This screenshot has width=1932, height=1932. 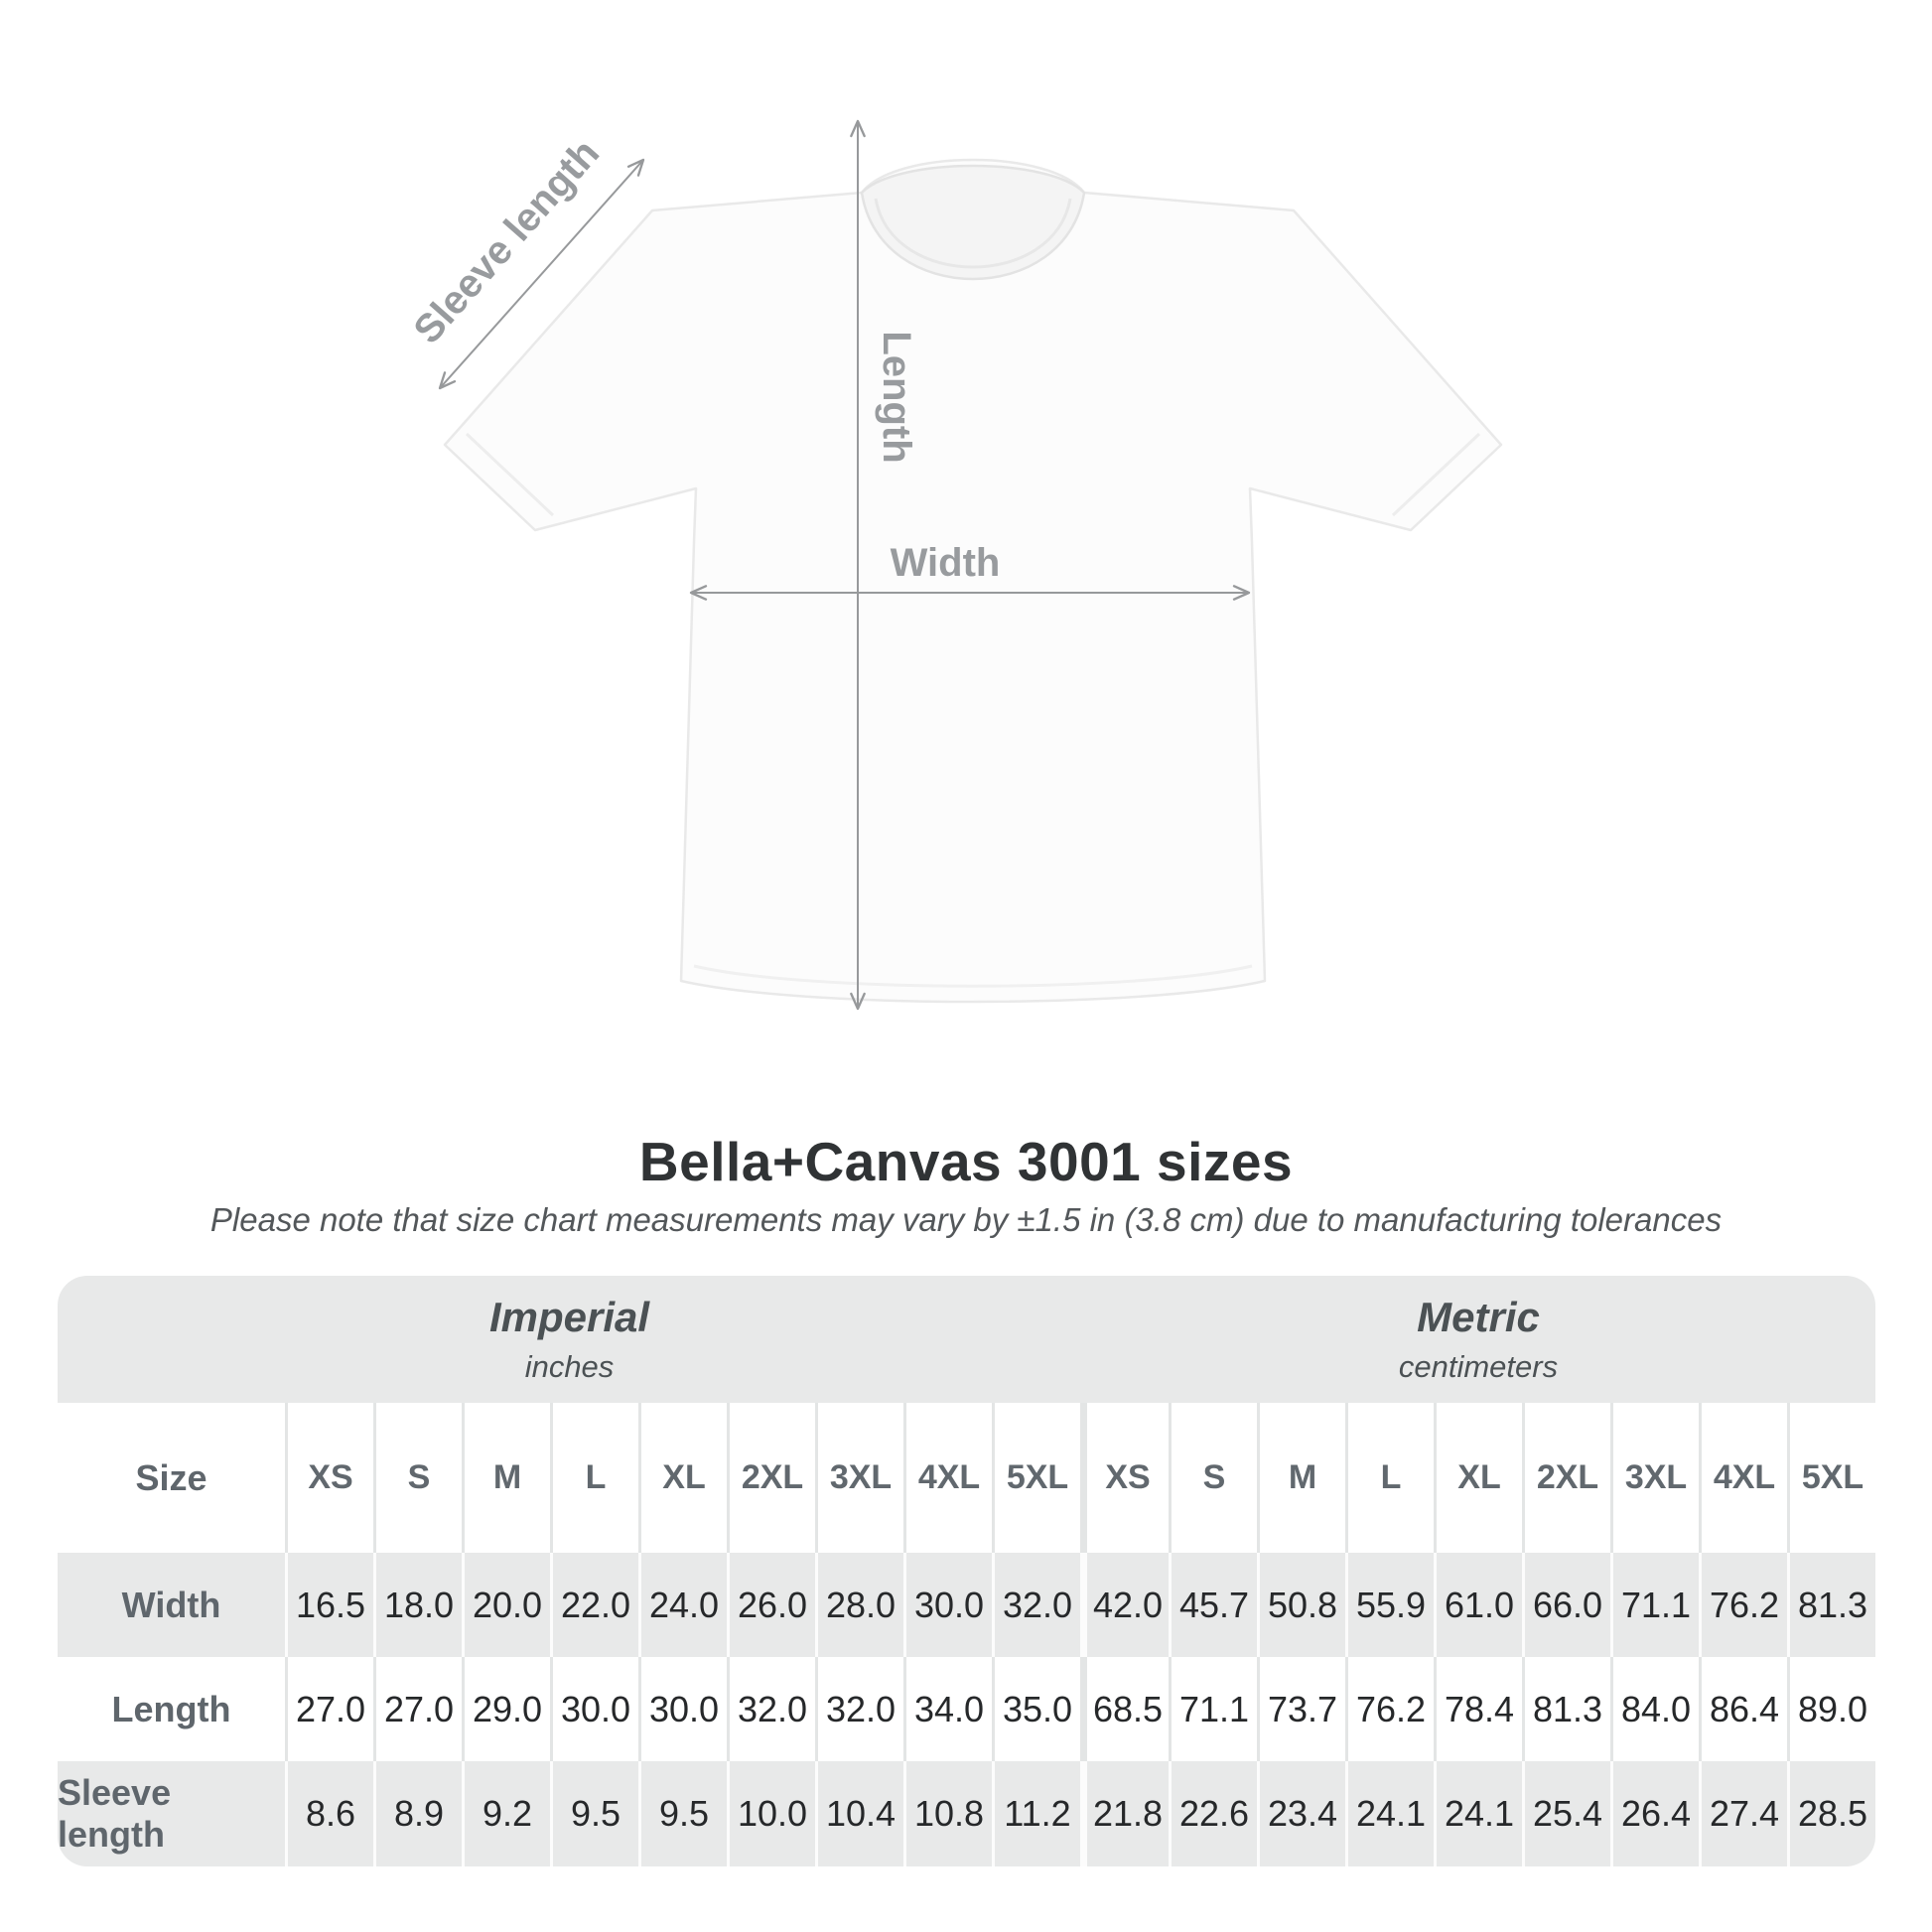 What do you see at coordinates (569, 1366) in the screenshot?
I see `imperial-unit: inches` at bounding box center [569, 1366].